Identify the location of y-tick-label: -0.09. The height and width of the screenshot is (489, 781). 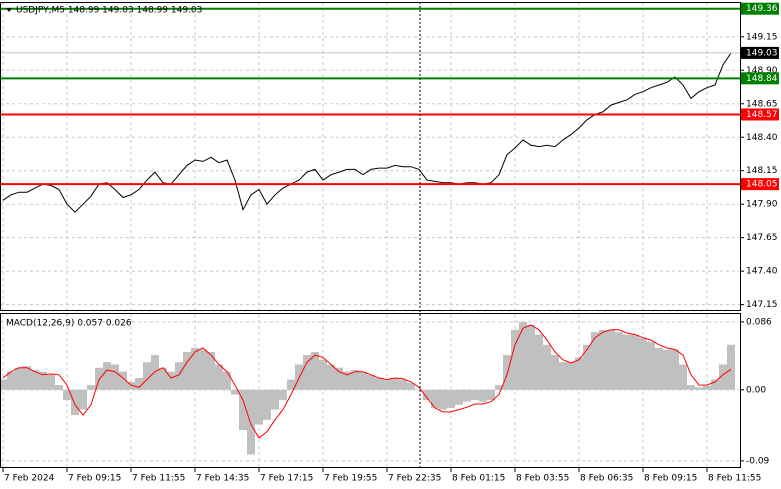
(758, 461).